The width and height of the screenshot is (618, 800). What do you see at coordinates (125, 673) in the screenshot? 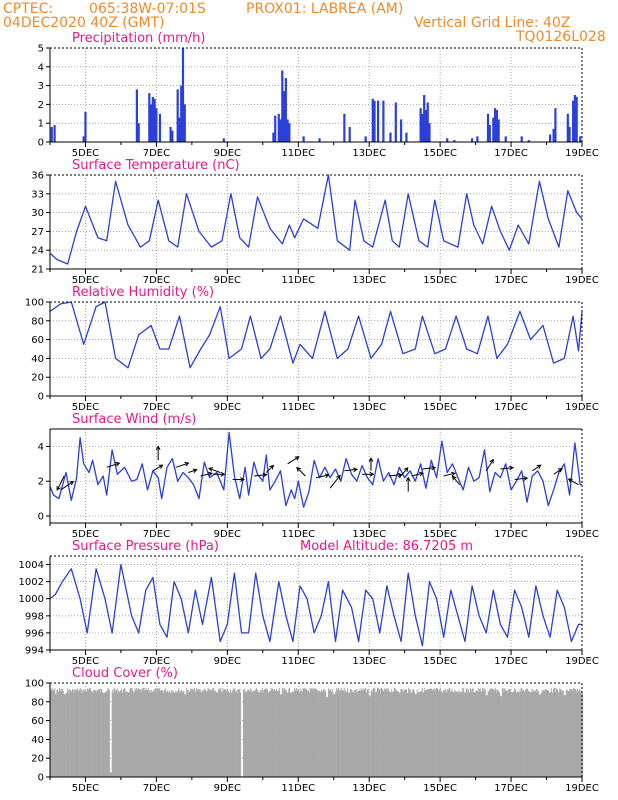
I see `panel-title: Cloud Cover (%)` at bounding box center [125, 673].